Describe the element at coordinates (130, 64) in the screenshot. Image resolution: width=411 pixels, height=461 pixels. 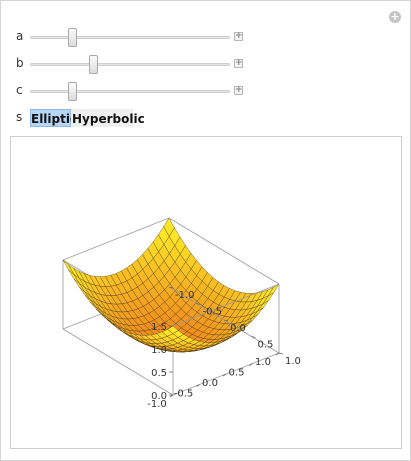
I see `slider-track-b` at that location.